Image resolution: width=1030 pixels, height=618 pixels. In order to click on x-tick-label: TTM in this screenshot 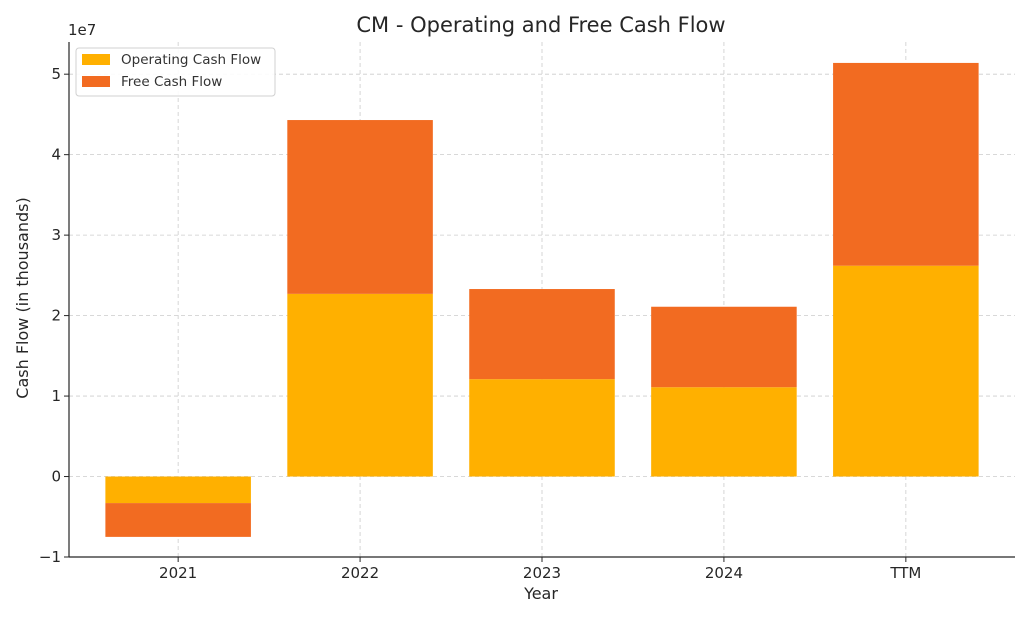, I will do `click(905, 573)`.